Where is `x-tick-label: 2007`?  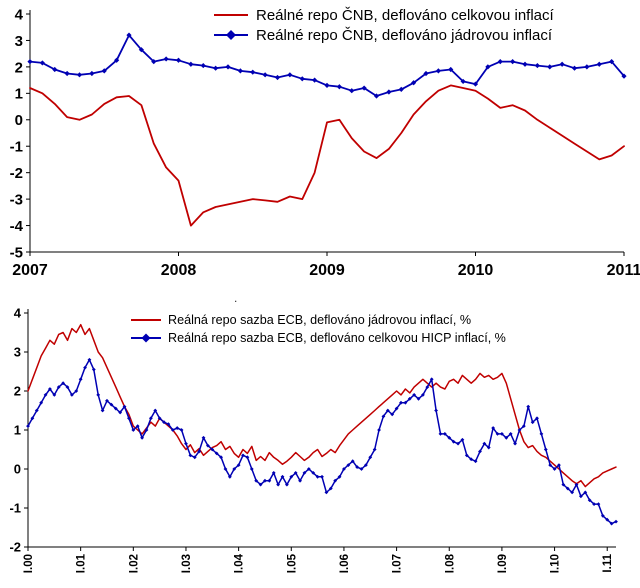 x-tick-label: 2007 is located at coordinates (30, 270).